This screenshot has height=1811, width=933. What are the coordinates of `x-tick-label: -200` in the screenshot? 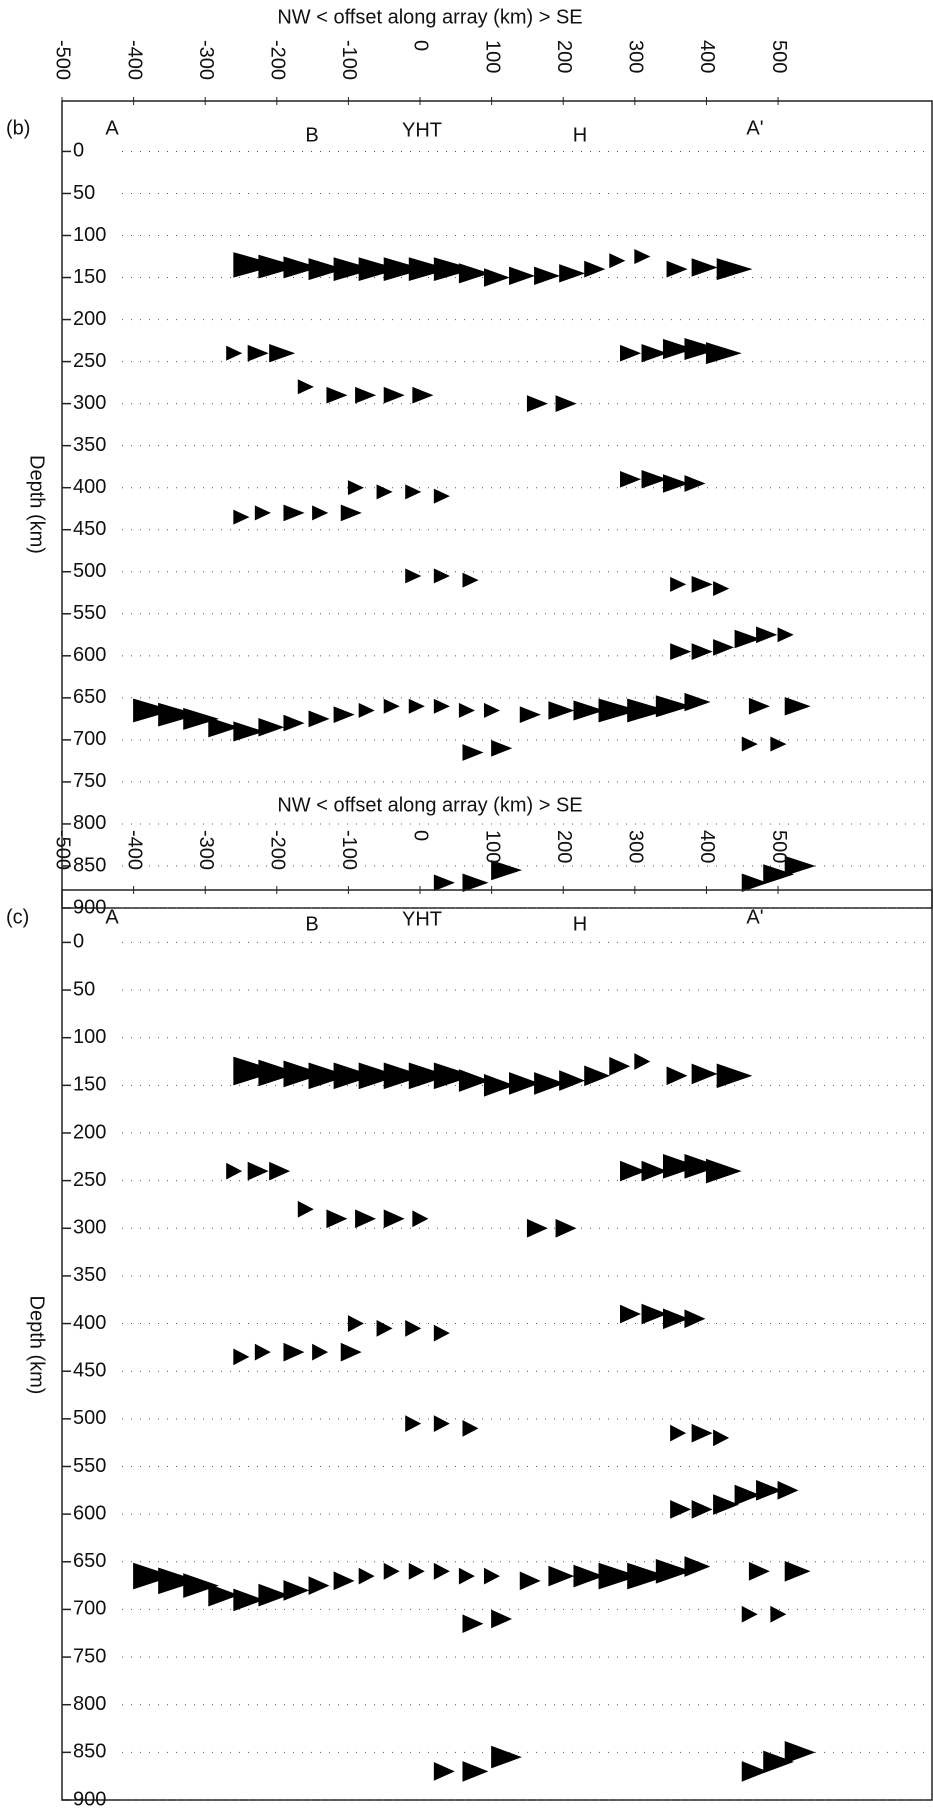 It's located at (278, 60).